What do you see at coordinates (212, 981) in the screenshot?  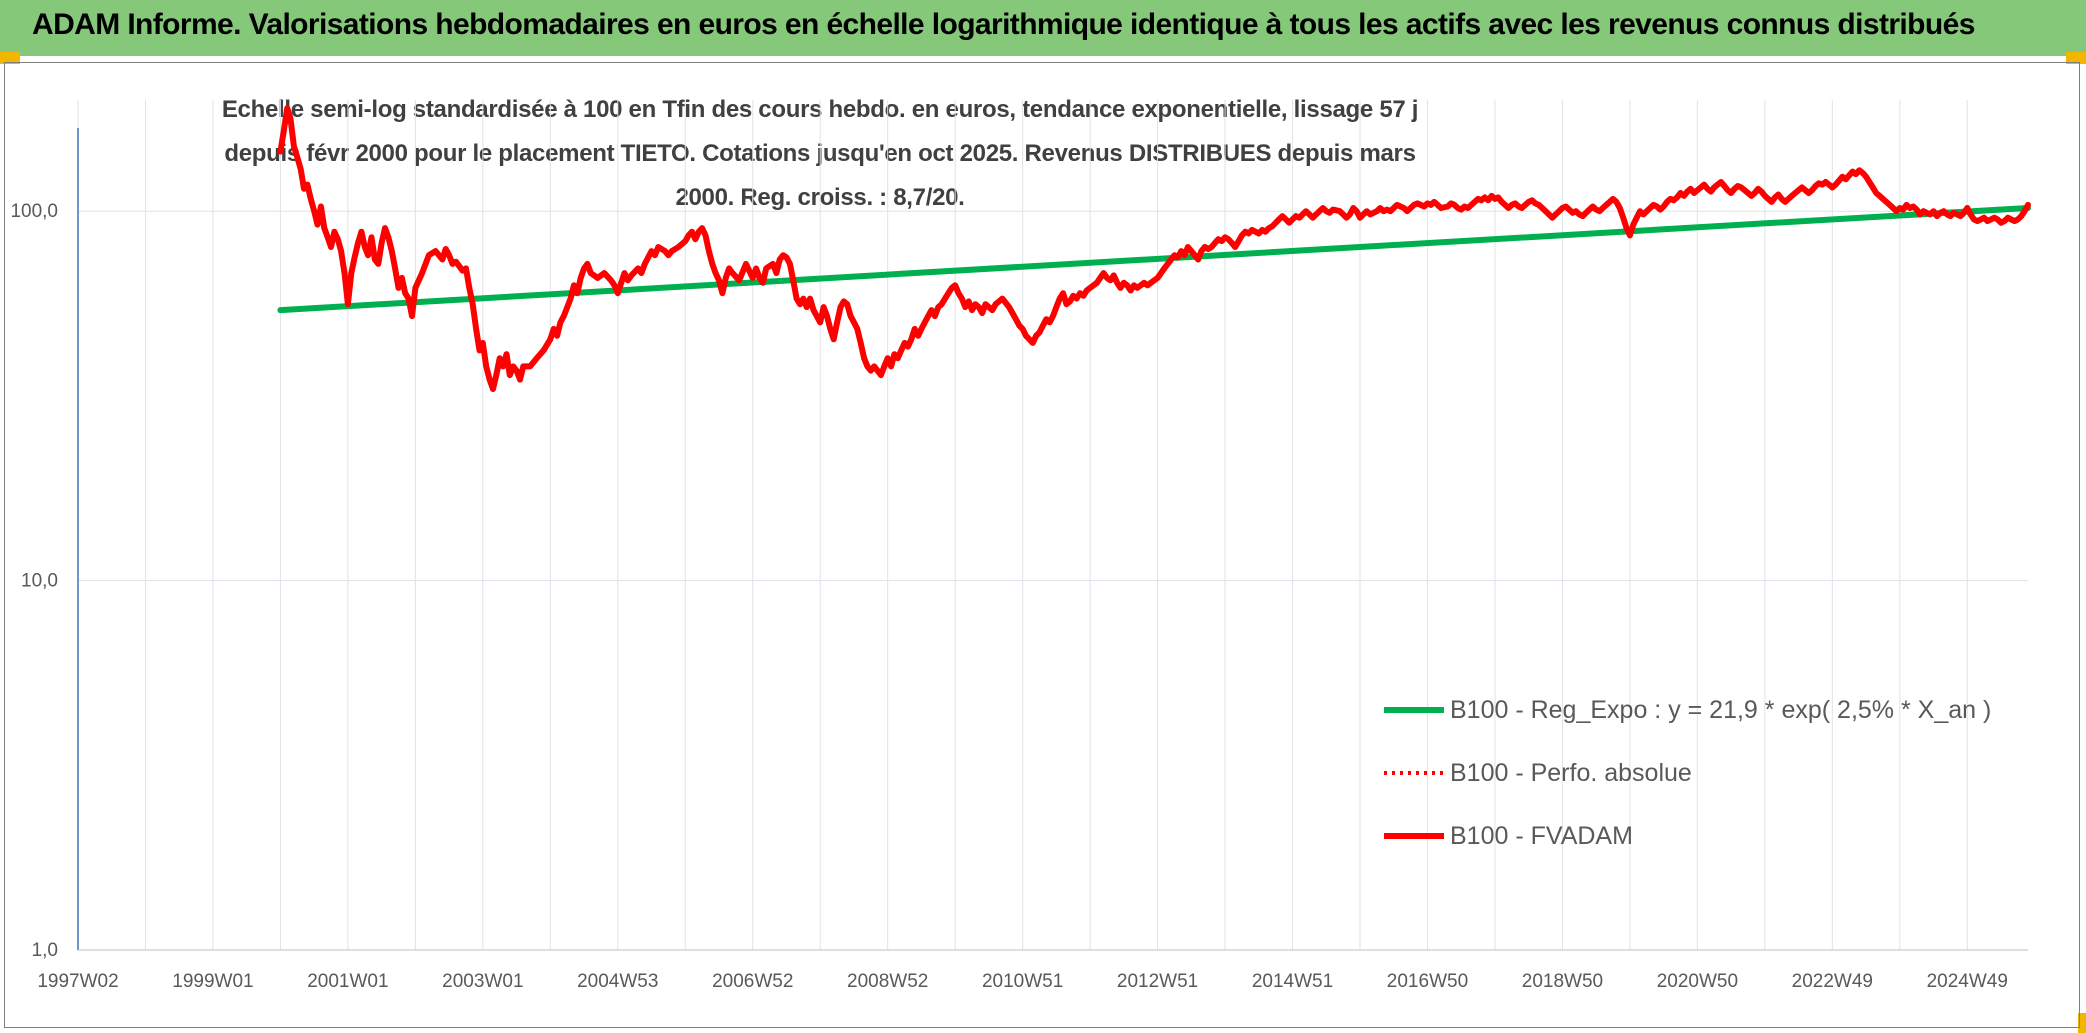 I see `x-tick-label: 1999W01` at bounding box center [212, 981].